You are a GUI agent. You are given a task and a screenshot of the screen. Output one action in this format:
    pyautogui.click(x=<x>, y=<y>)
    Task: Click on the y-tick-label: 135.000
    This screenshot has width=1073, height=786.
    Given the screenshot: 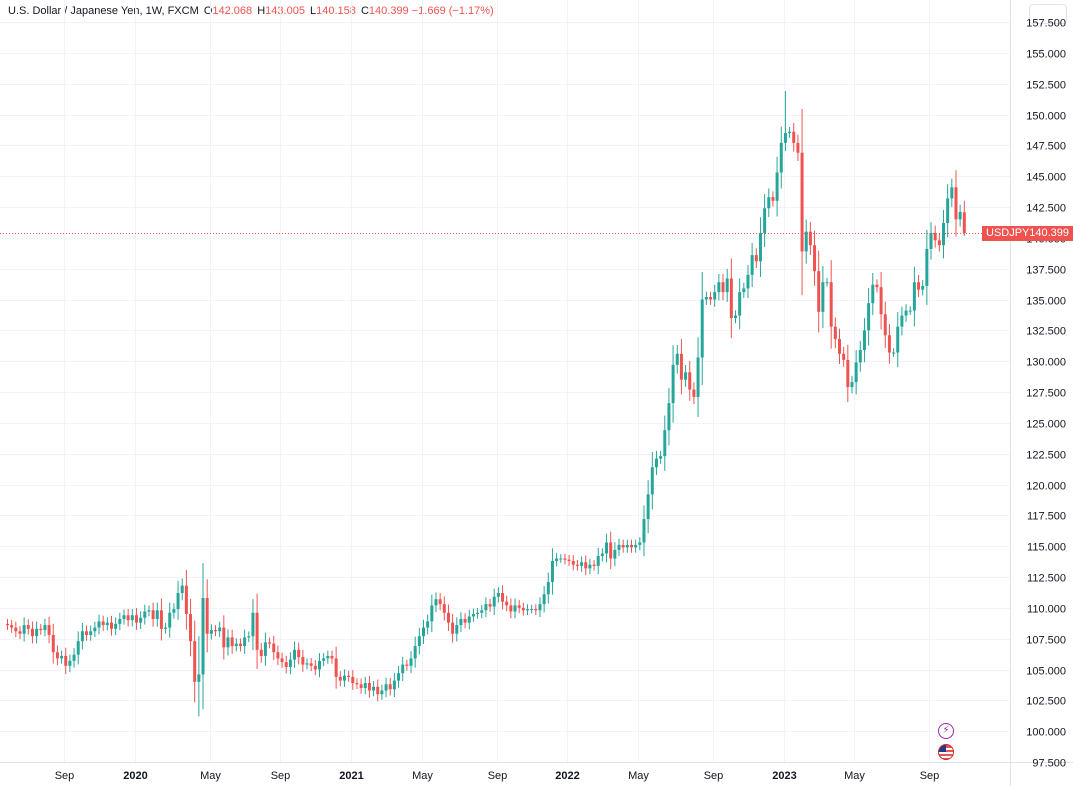 What is the action you would take?
    pyautogui.click(x=1046, y=302)
    